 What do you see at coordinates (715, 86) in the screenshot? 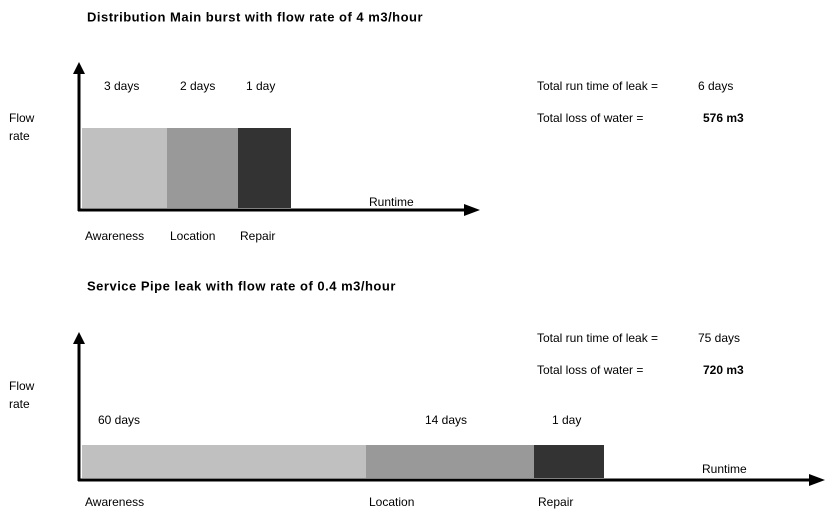
I see `run-time-value: 6 days` at bounding box center [715, 86].